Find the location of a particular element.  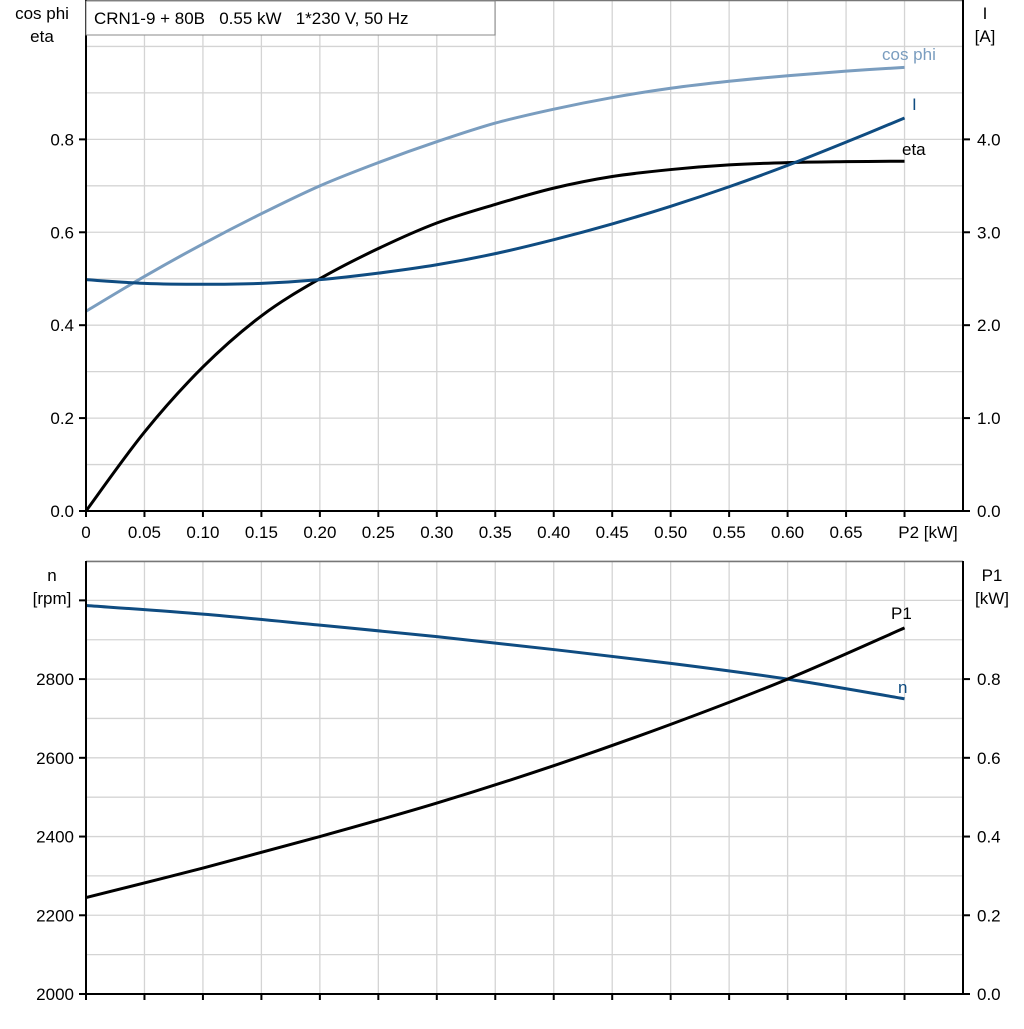

x-axis-tick-label: 0.65 is located at coordinates (846, 532).